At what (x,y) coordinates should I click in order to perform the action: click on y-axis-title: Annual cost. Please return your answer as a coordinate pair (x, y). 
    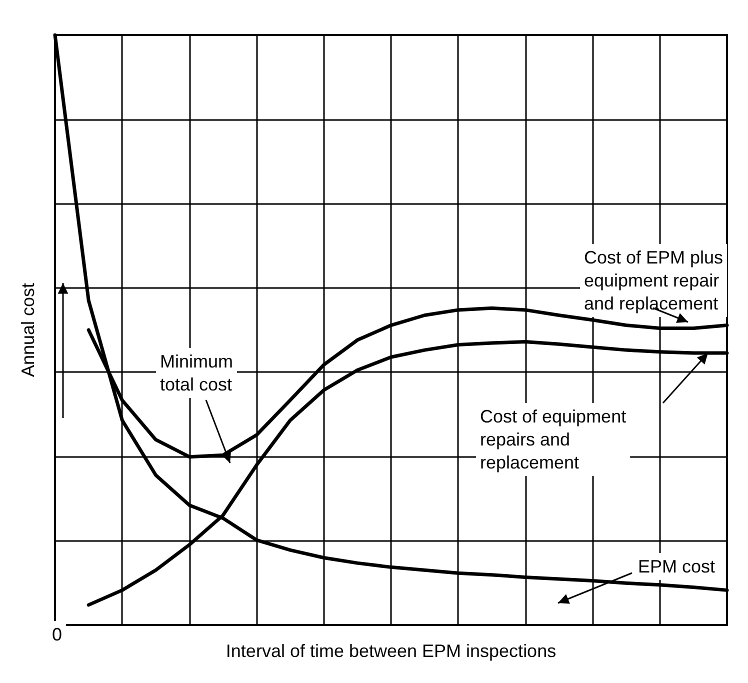
    Looking at the image, I should click on (28, 330).